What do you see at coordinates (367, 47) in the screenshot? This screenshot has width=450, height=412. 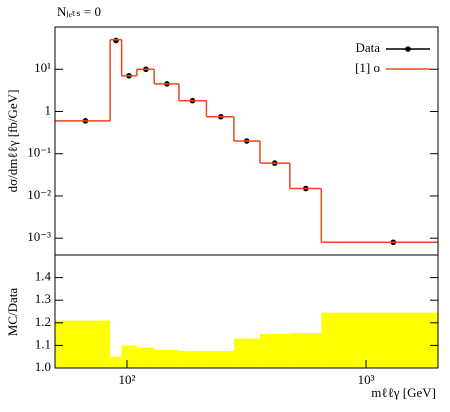 I see `legend-label: Data` at bounding box center [367, 47].